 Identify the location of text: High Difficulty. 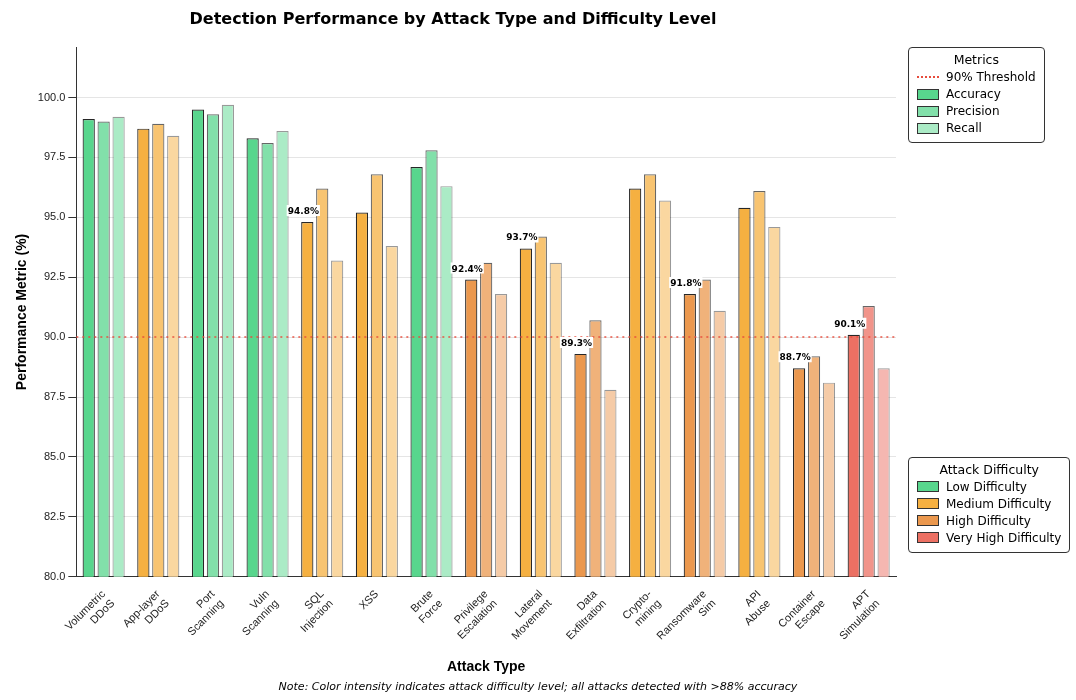
(988, 520).